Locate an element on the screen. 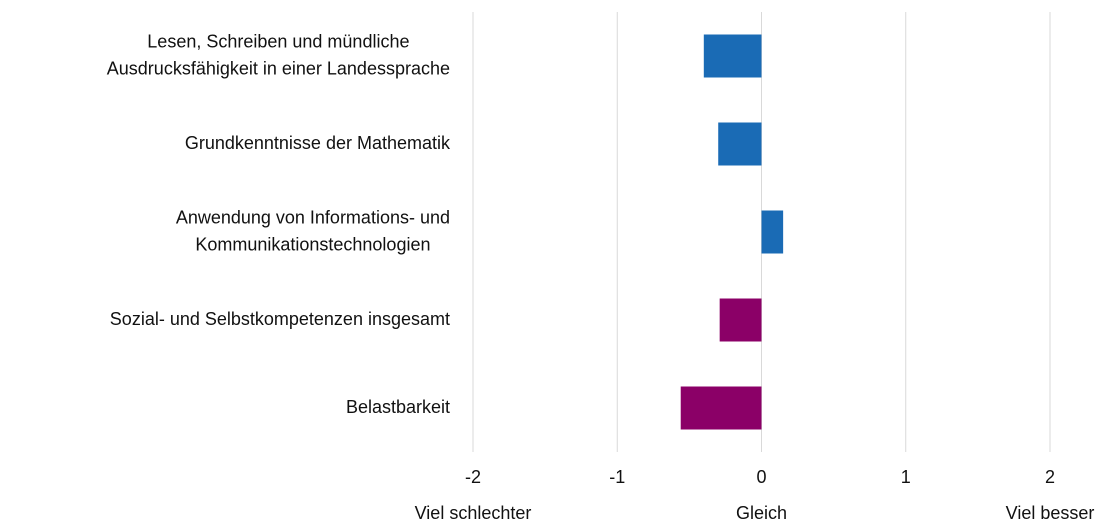 This screenshot has width=1111, height=530. x-tick-label: -2 is located at coordinates (473, 477).